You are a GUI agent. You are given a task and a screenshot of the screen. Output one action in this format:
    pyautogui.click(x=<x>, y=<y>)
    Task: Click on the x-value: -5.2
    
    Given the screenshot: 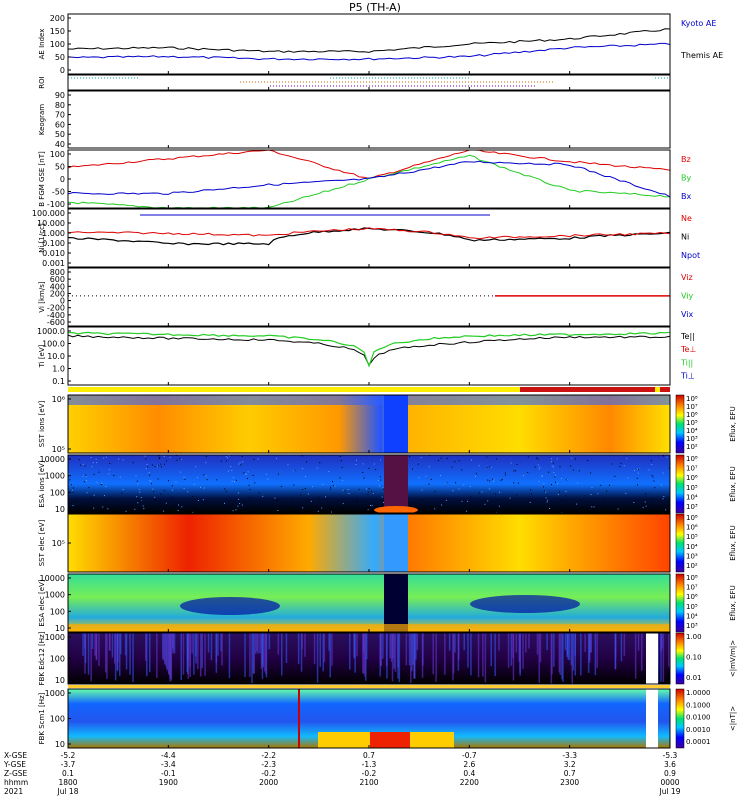 What is the action you would take?
    pyautogui.click(x=68, y=755)
    